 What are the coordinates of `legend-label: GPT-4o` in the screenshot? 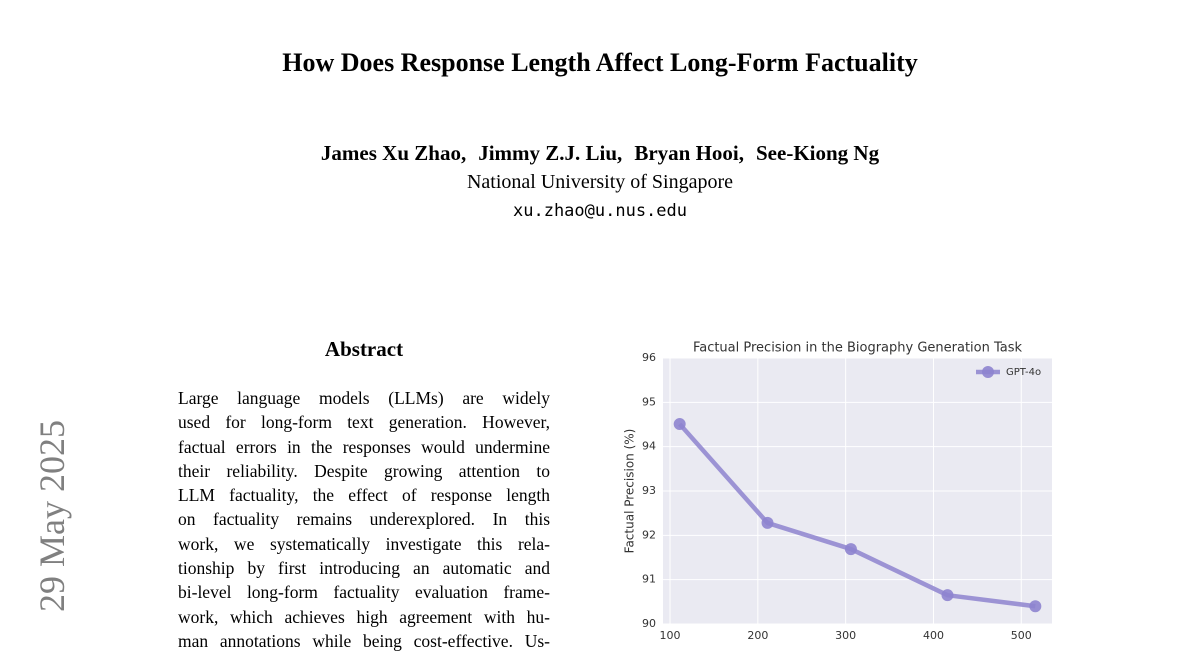 It's located at (1023, 372).